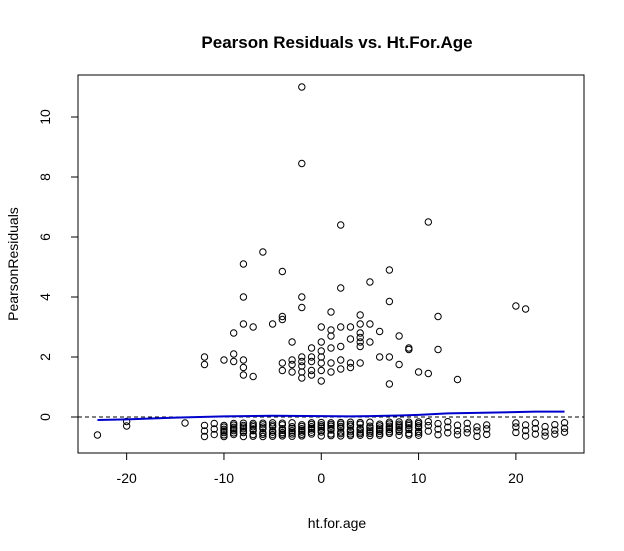  I want to click on y-tick-label: 6, so click(45, 237).